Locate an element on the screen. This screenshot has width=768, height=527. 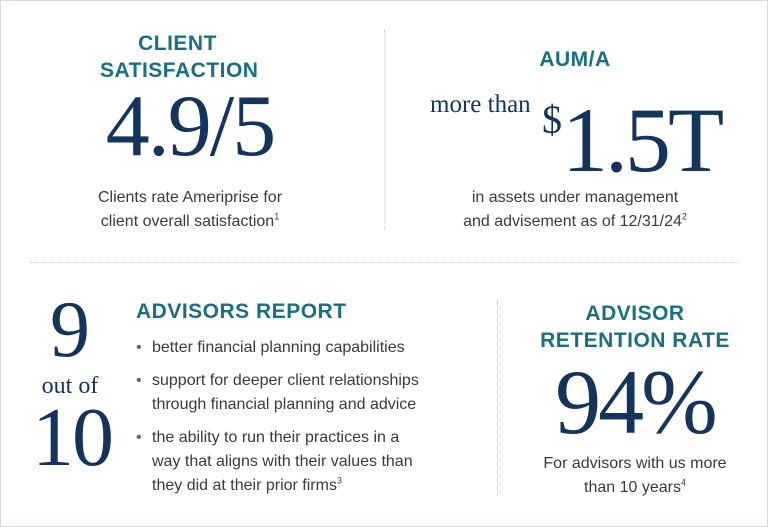
client-satisfaction-heading-line1: CLIENT is located at coordinates (177, 43).